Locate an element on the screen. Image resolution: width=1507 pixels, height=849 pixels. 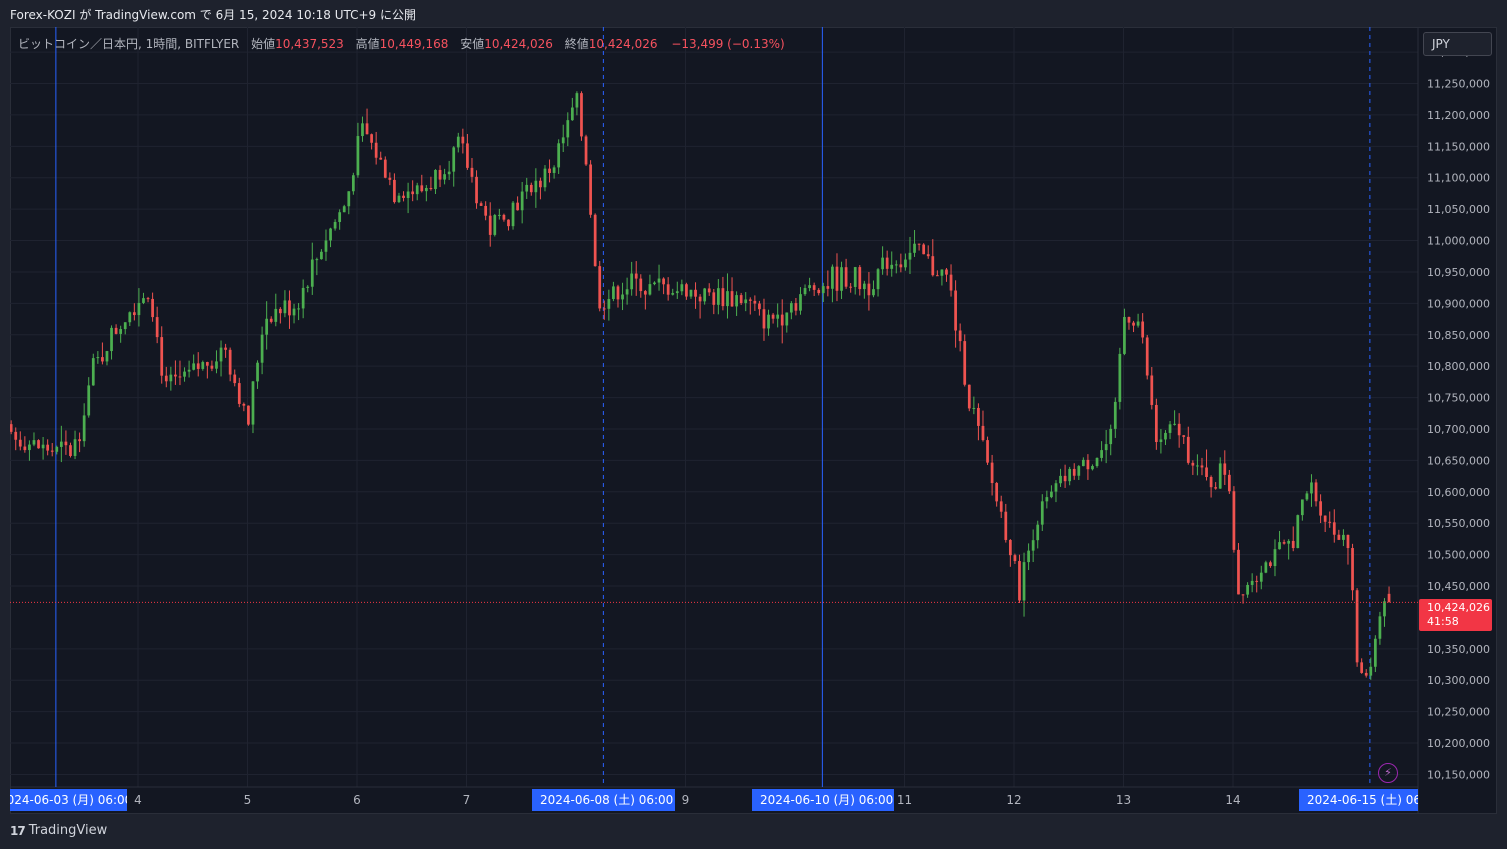
lightning-icon: ⚡ is located at coordinates (1388, 773).